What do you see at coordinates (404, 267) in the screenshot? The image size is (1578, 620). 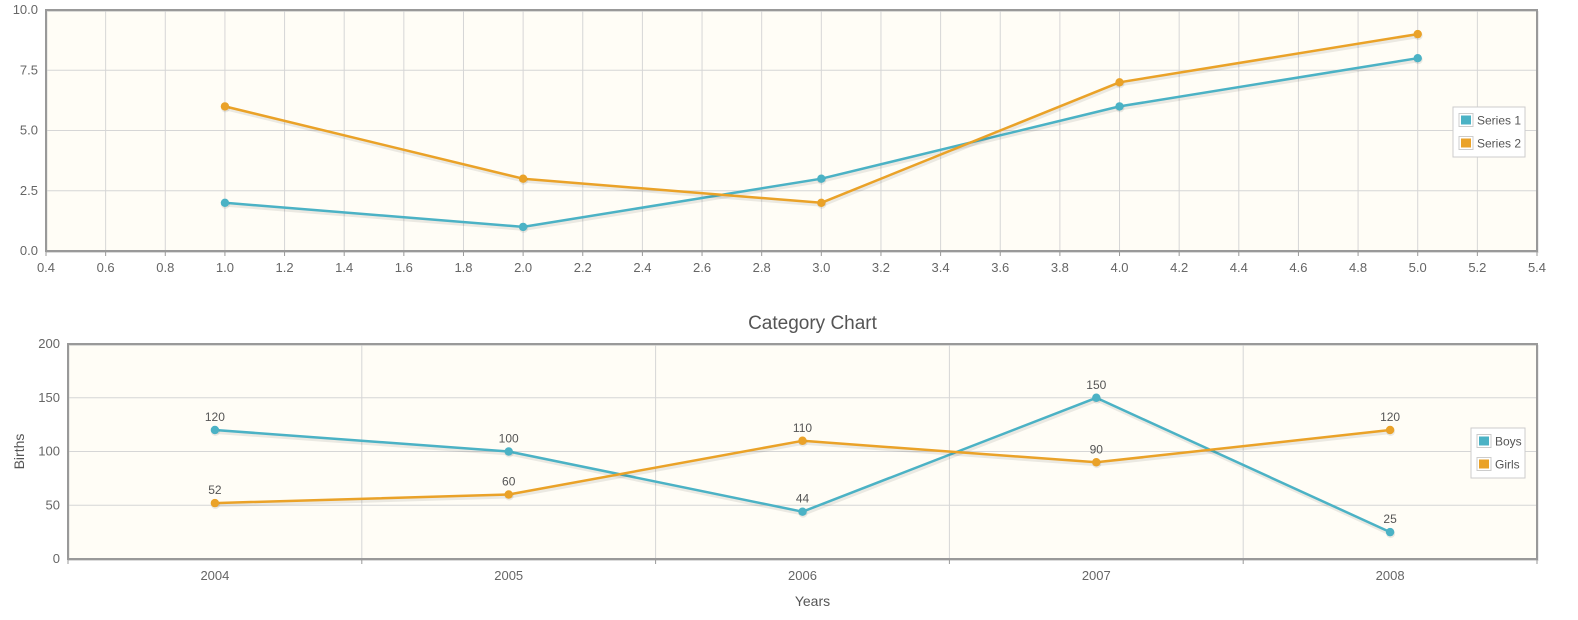 I see `x-tick-label: 1.6` at bounding box center [404, 267].